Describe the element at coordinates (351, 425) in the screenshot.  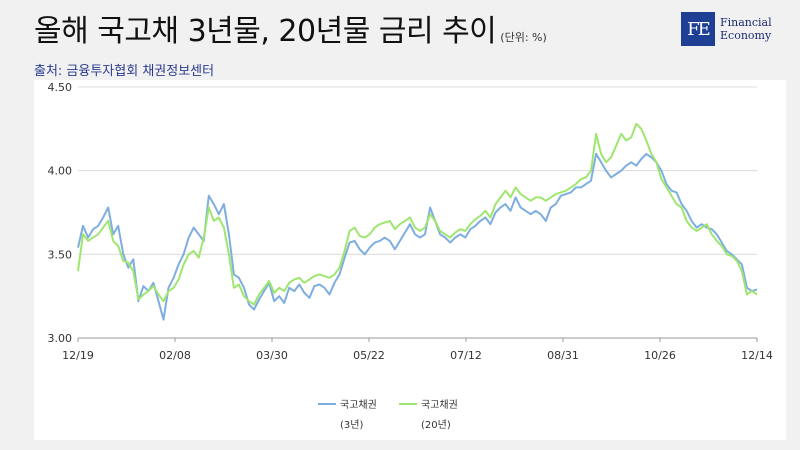
I see `legend-sublabel: (3년)` at that location.